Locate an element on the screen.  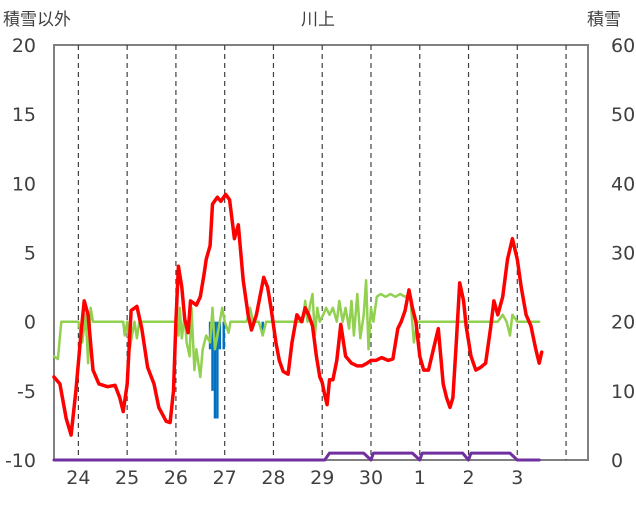
y-left-tick-label: 20 is located at coordinates (24, 46).